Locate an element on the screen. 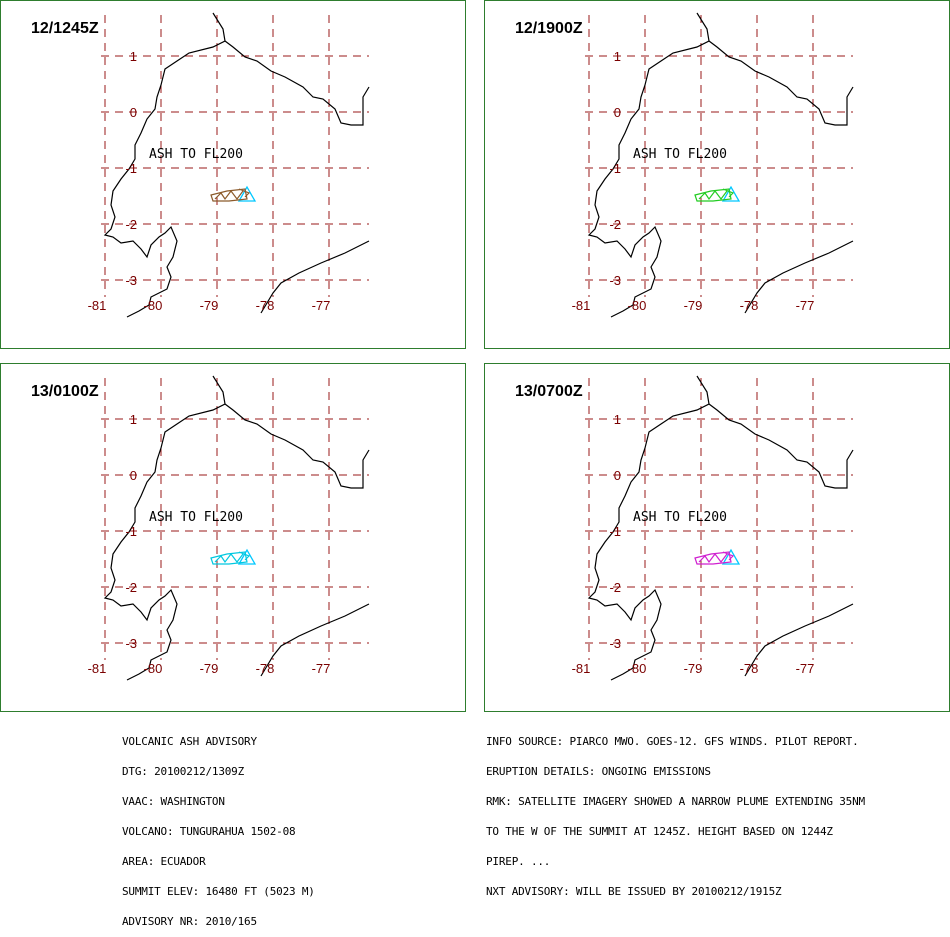 The width and height of the screenshot is (950, 937). advisory-line: VAAC: WASHINGTON is located at coordinates (173, 801).